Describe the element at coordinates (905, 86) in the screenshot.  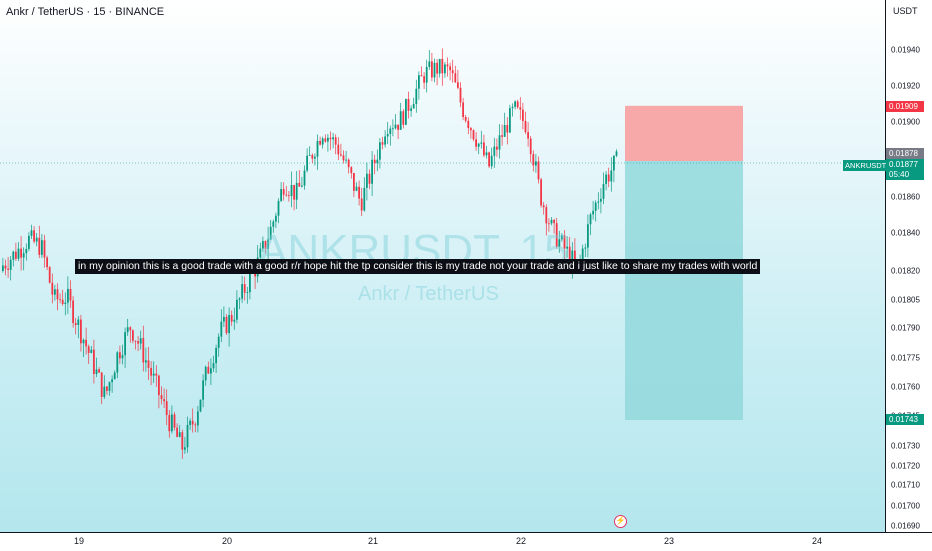
I see `price-tick: 0.01920` at that location.